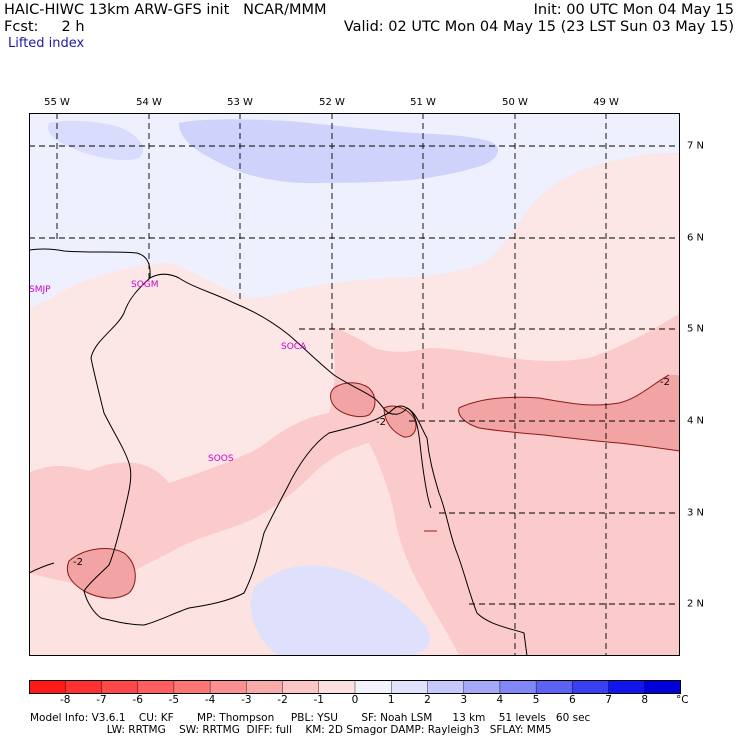 This screenshot has width=740, height=740. Describe the element at coordinates (696, 238) in the screenshot. I see `lat-label: 6 N` at that location.